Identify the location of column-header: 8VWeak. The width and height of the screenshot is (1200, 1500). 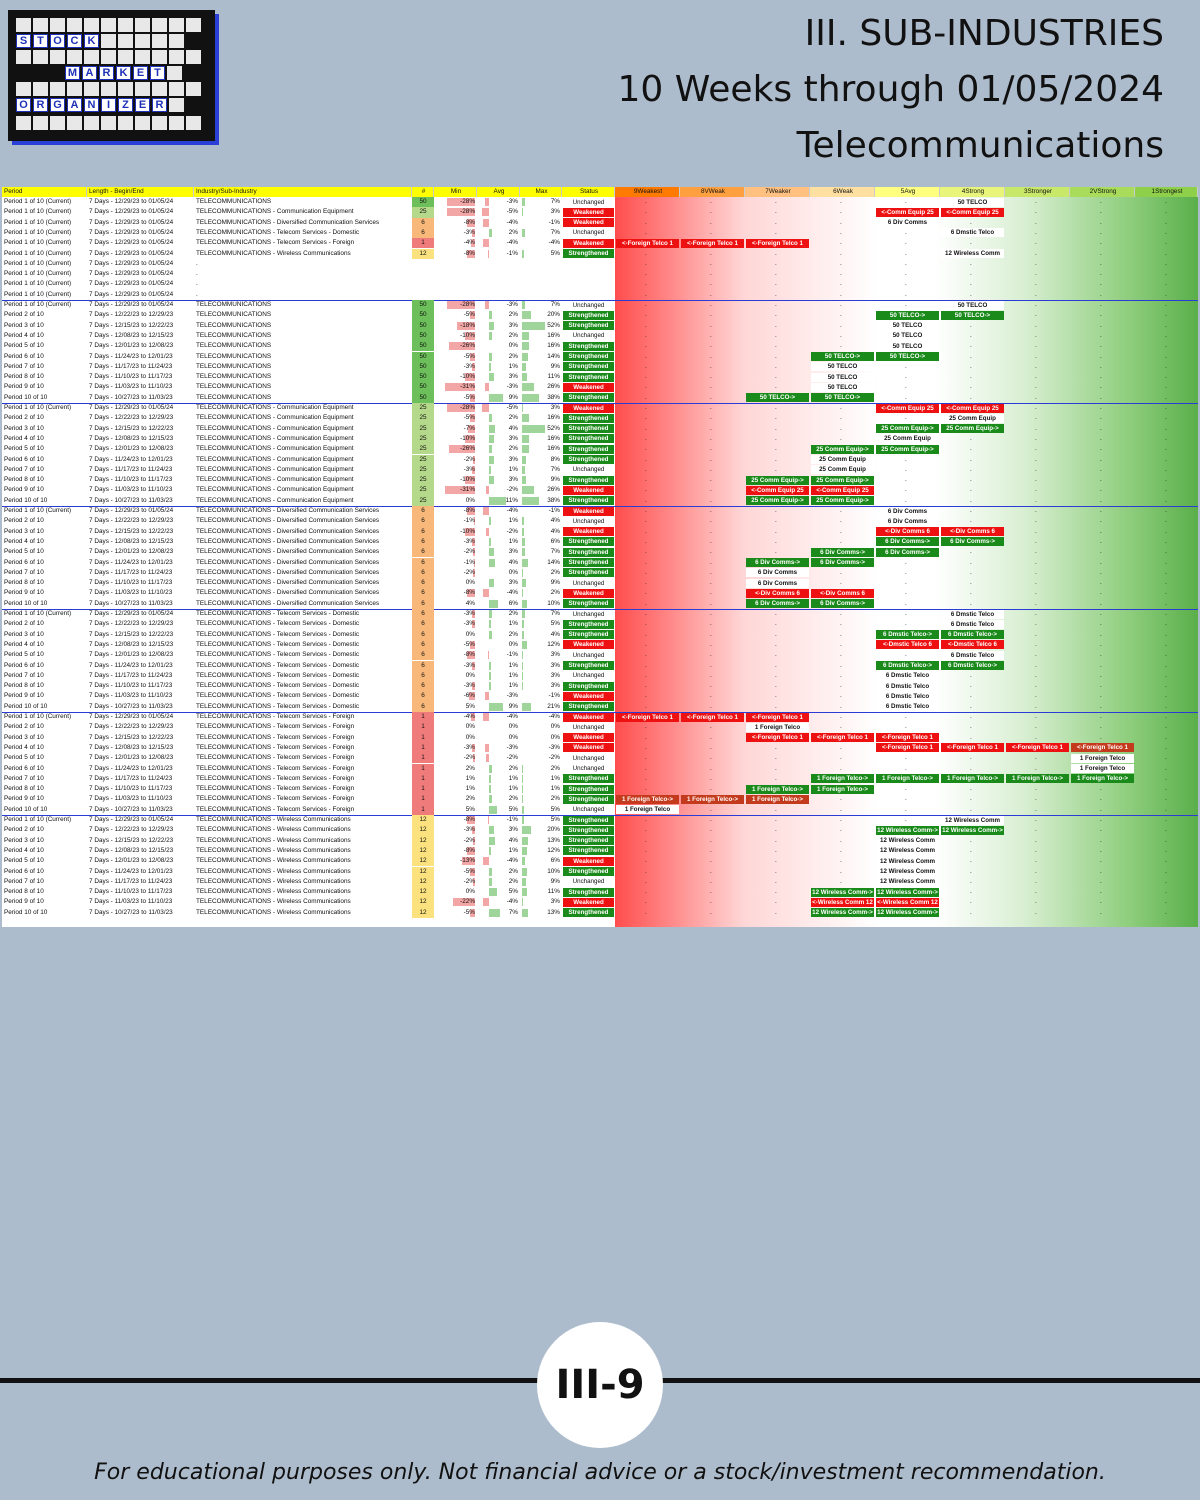
(712, 192).